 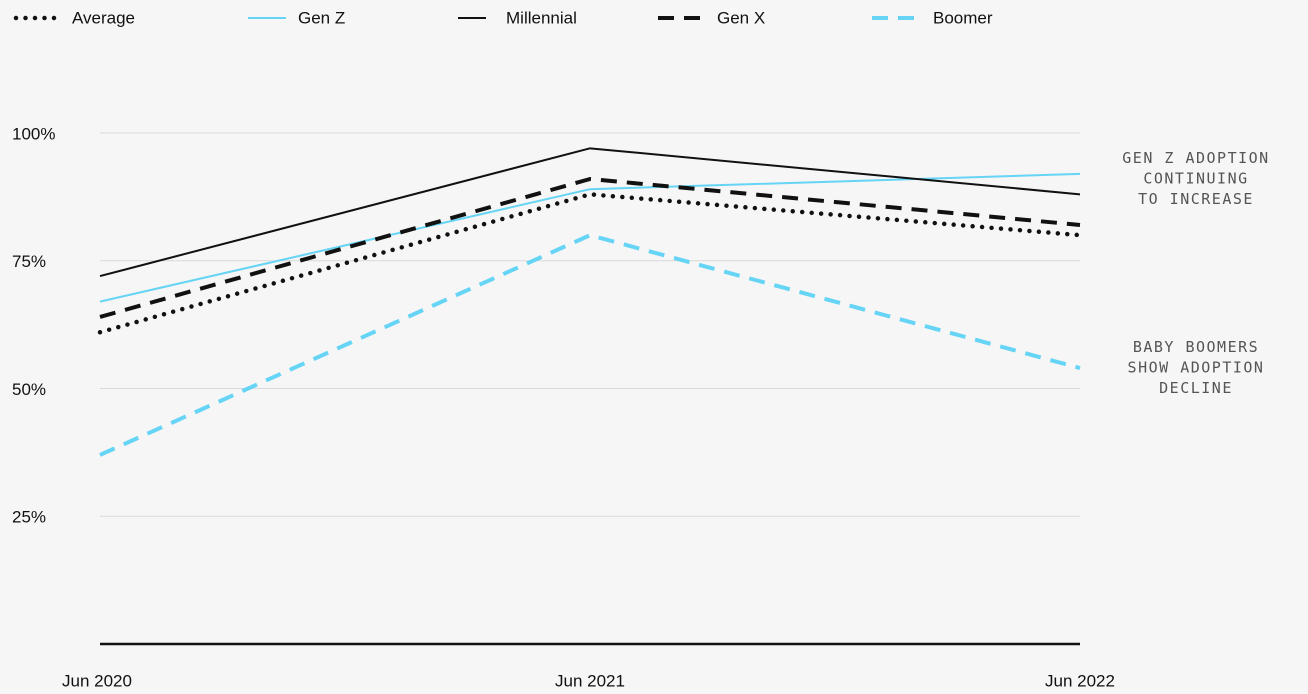 I want to click on x-tick-label: Jun 2020, so click(x=97, y=680).